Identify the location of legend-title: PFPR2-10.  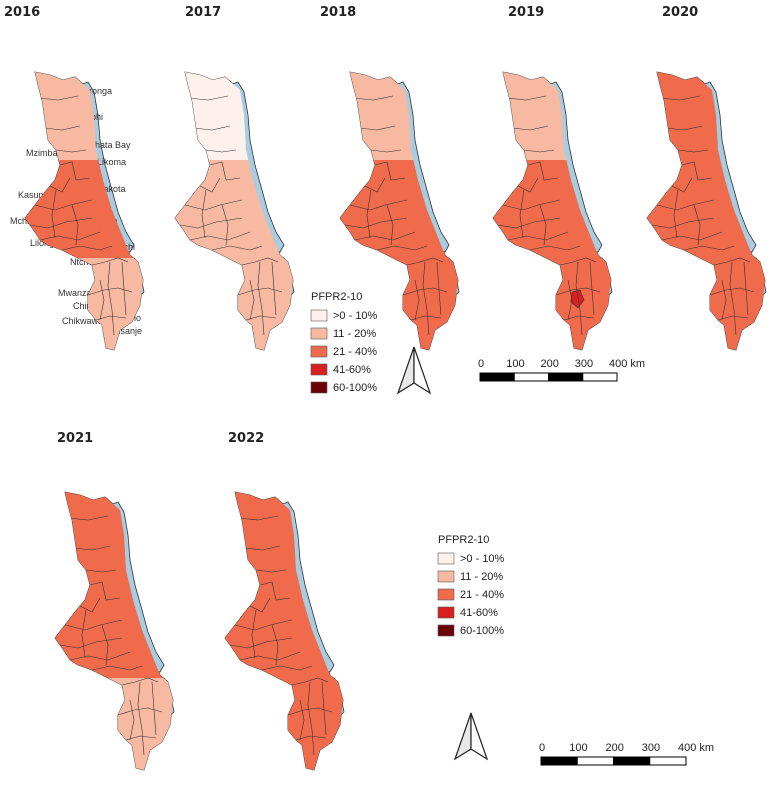
(463, 540).